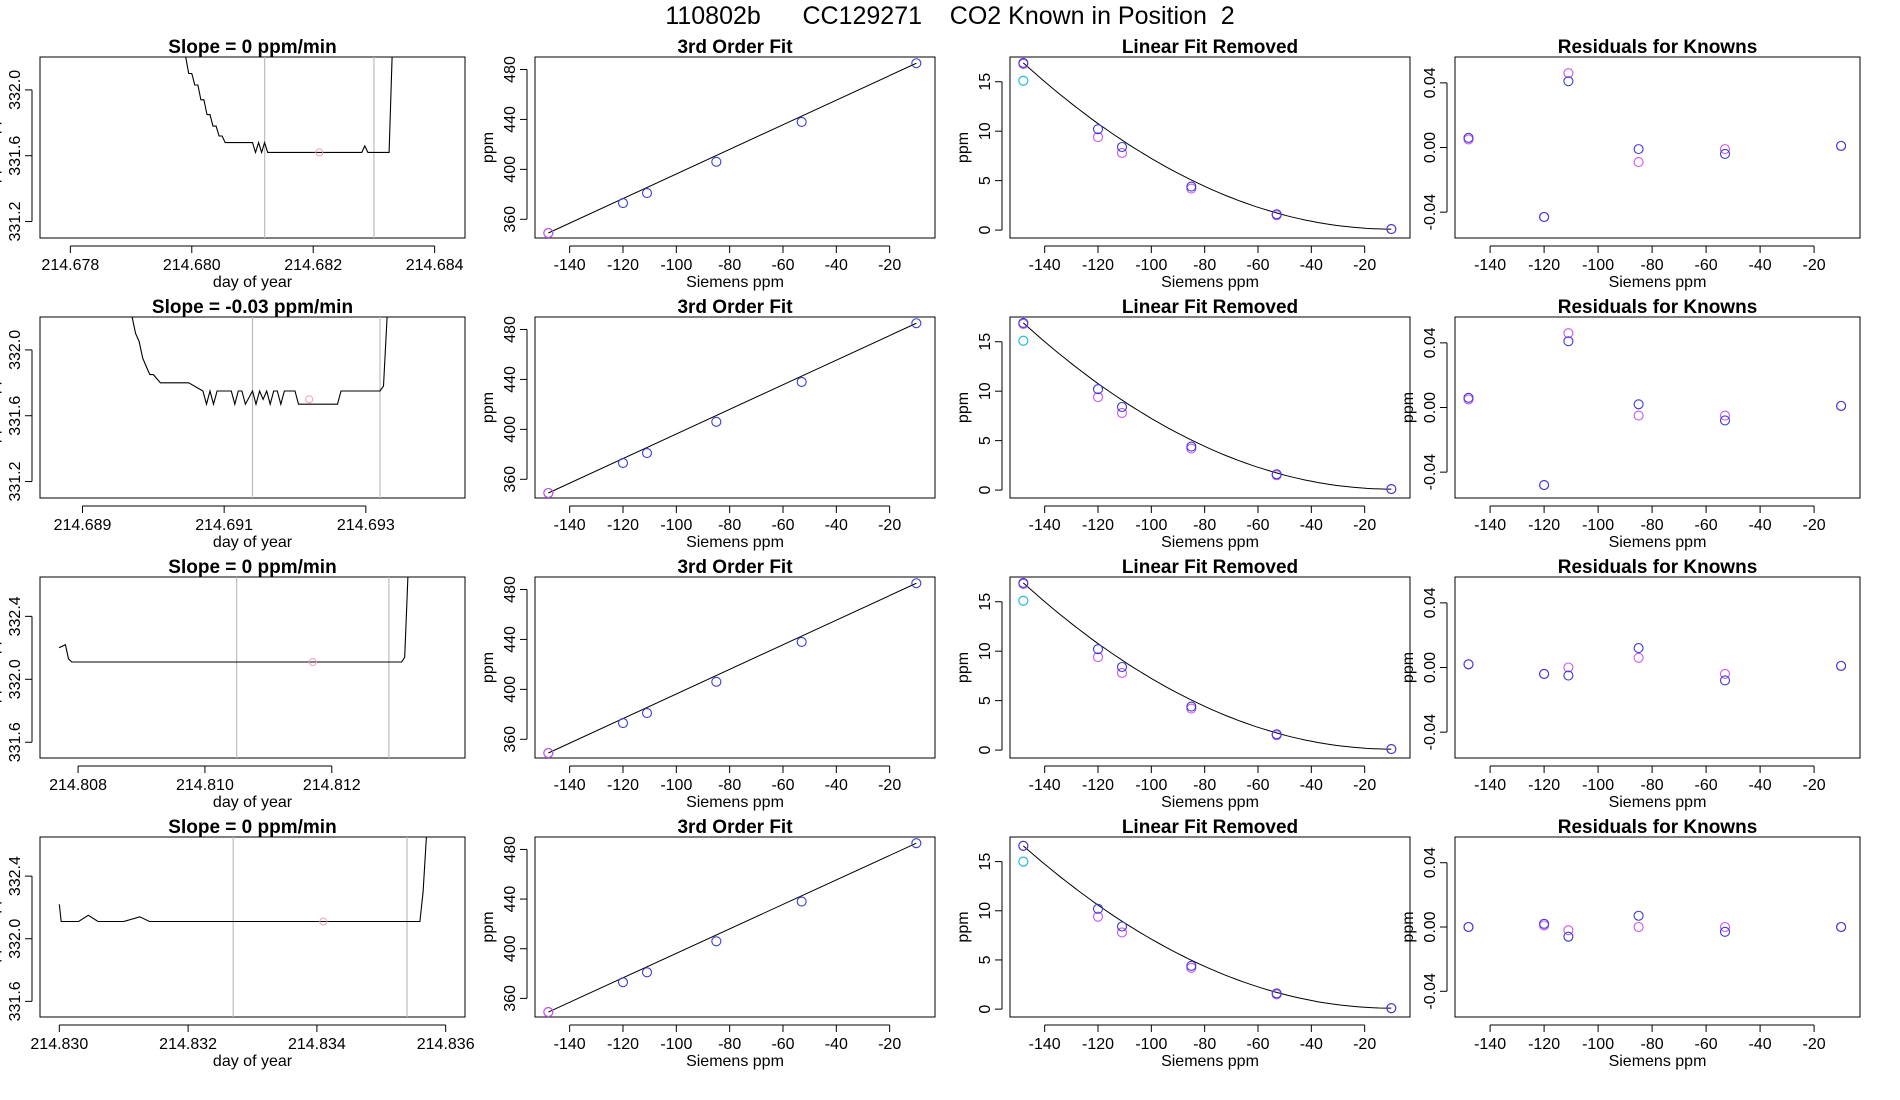  What do you see at coordinates (1430, 212) in the screenshot?
I see `y-tick-label: -0.04` at bounding box center [1430, 212].